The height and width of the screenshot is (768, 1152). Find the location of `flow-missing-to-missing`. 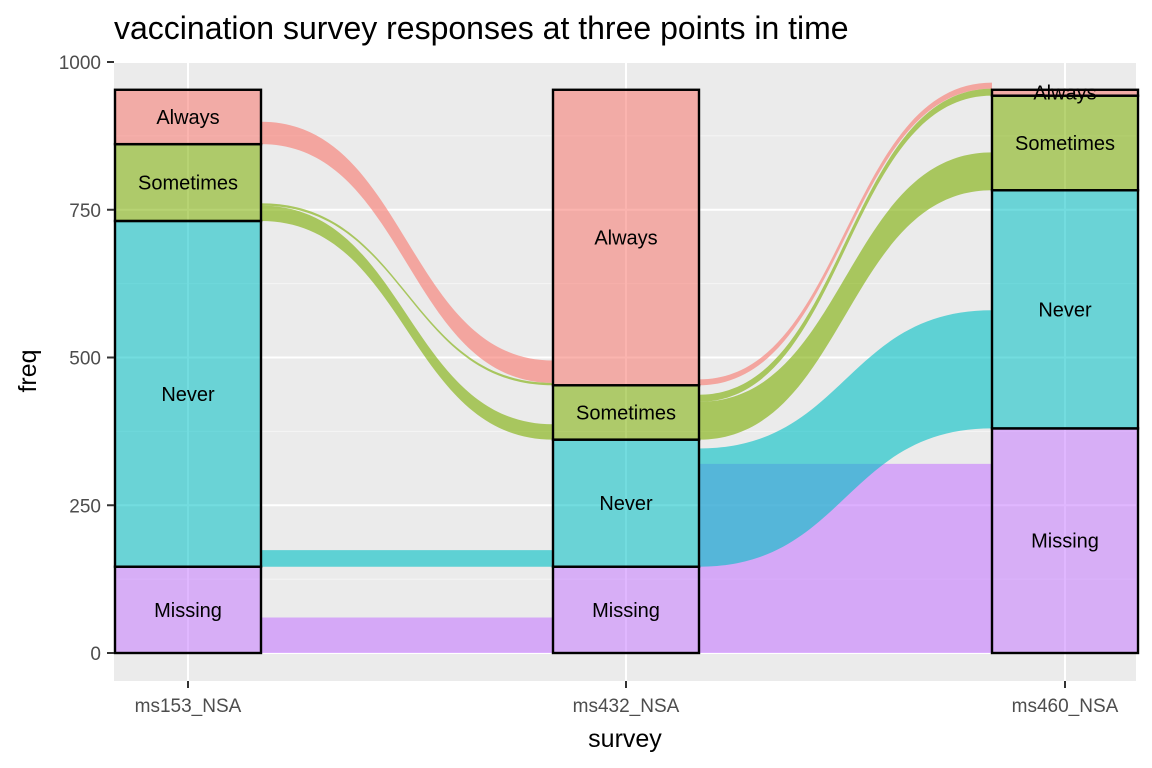

flow-missing-to-missing is located at coordinates (407, 635).